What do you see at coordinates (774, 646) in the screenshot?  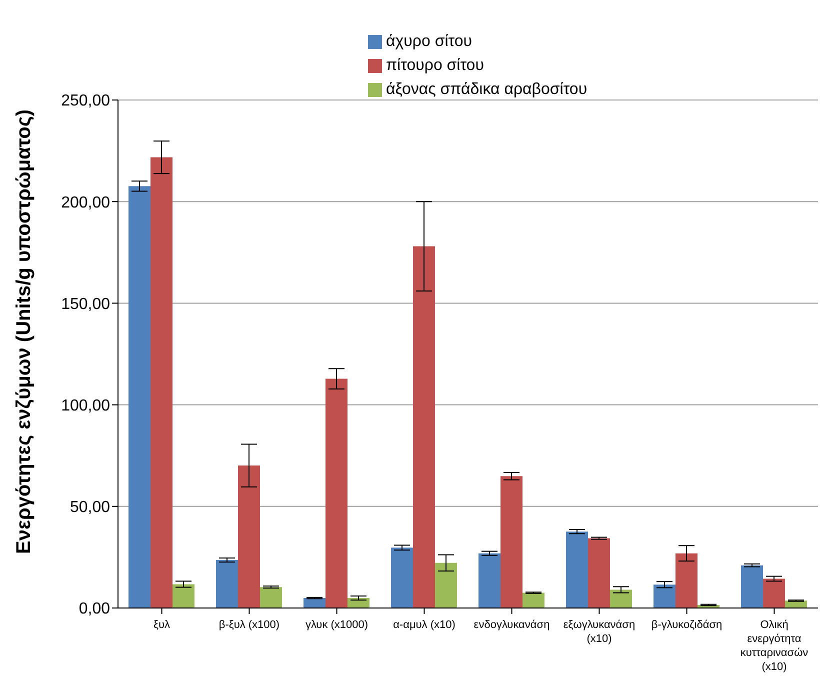 I see `x-tick-label: Ολική ενεργότητα κυτταρινασών (x10)` at bounding box center [774, 646].